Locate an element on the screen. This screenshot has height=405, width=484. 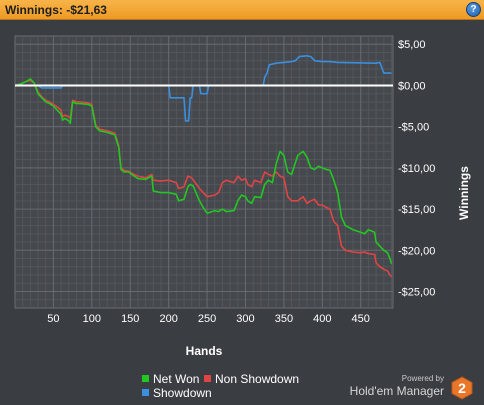
legend-swatch-non-showdown is located at coordinates (207, 378).